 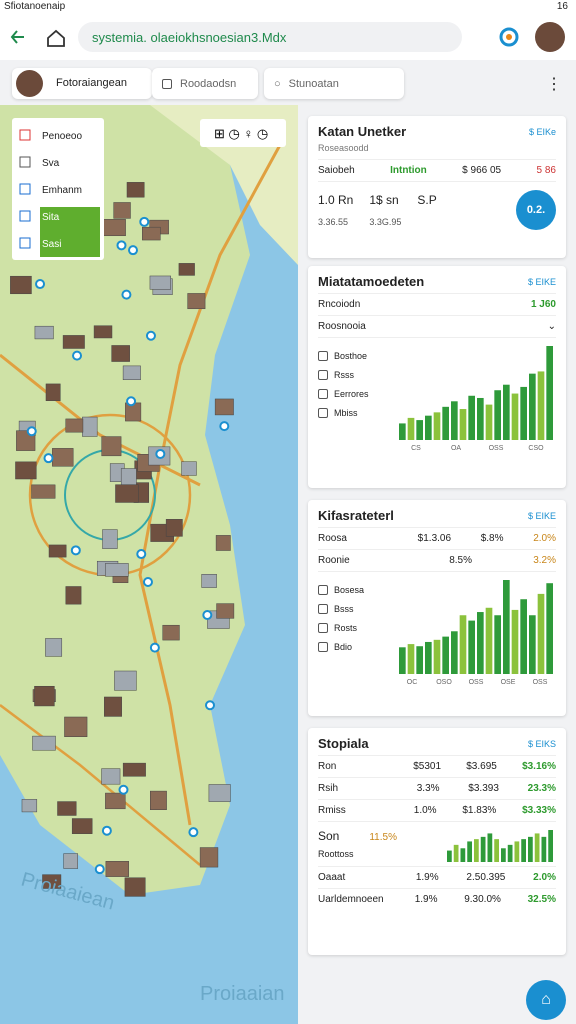 I want to click on card-header: Katan Unetker $ EIKe, so click(x=437, y=131).